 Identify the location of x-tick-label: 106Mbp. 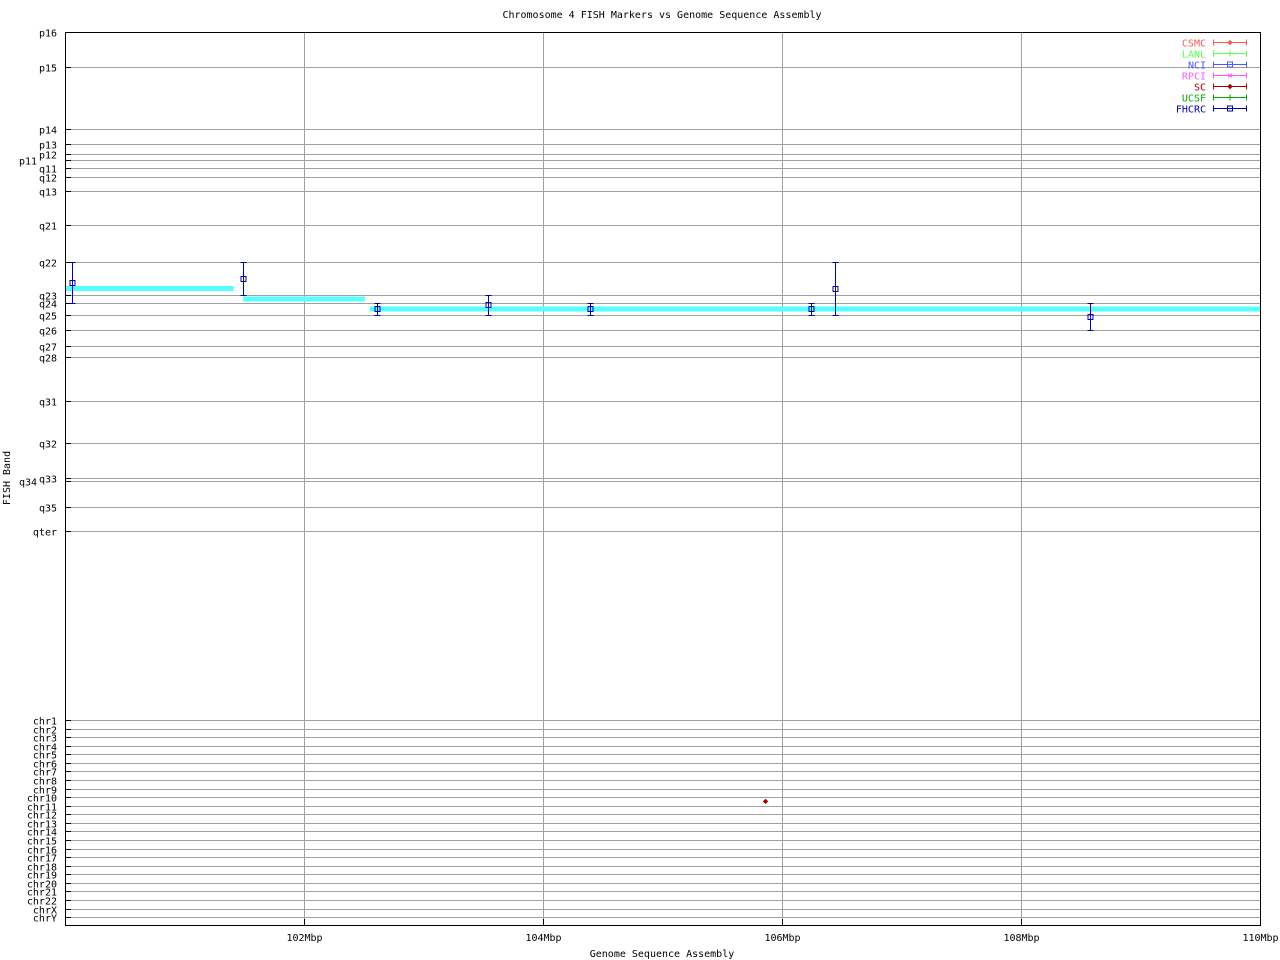
(782, 938).